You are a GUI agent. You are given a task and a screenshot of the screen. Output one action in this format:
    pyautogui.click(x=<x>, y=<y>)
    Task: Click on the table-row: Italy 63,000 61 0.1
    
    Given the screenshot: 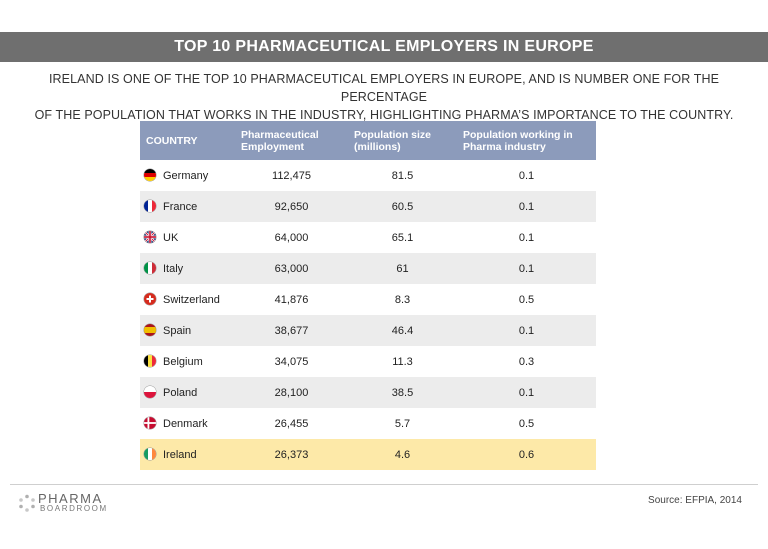 What is the action you would take?
    pyautogui.click(x=368, y=268)
    